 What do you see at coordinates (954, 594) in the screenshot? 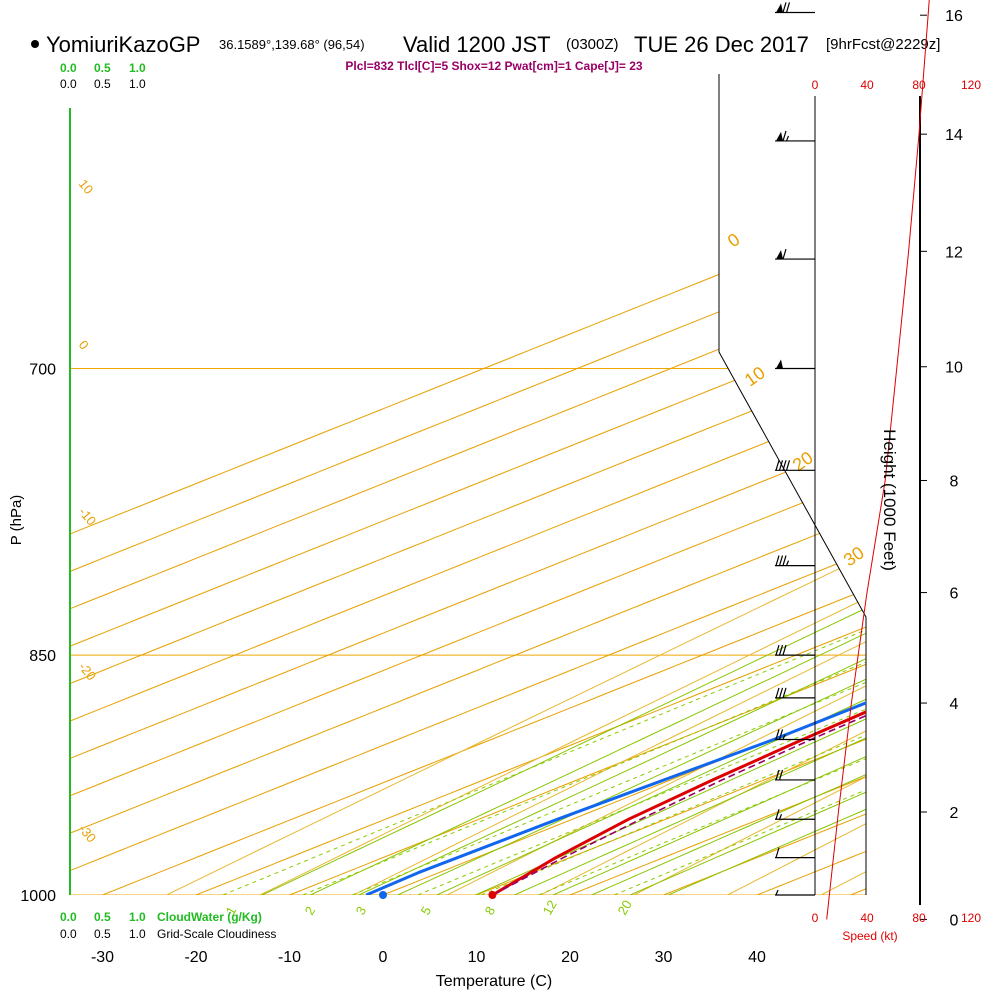
I see `height-tick-label: 6` at bounding box center [954, 594].